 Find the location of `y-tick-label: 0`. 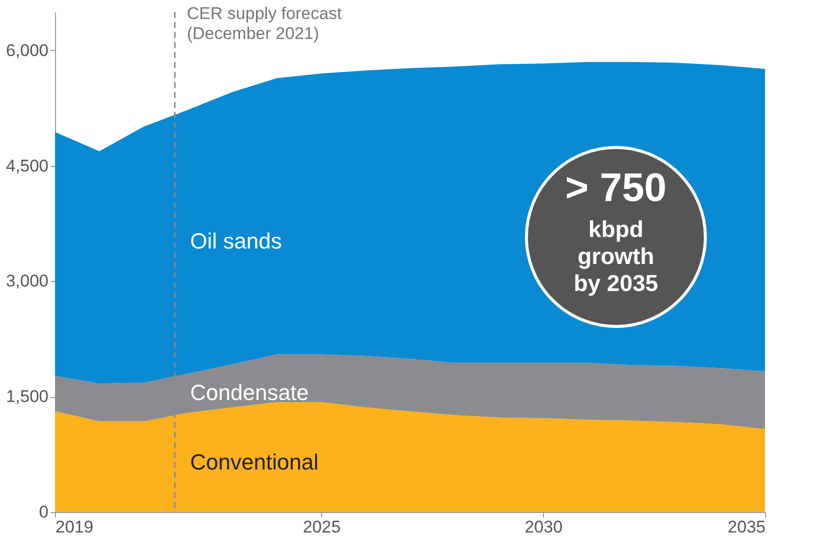

y-tick-label: 0 is located at coordinates (43, 512).